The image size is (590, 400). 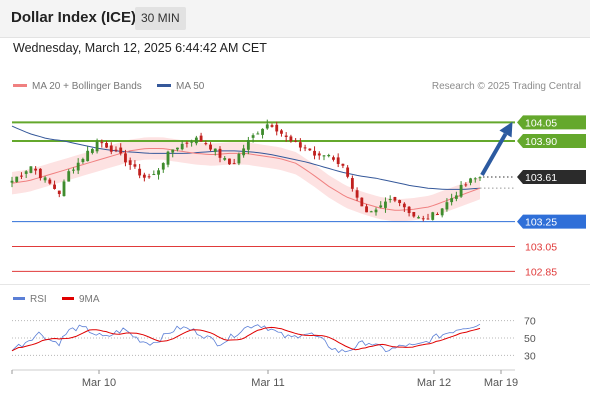 I want to click on current-price-label-tag, so click(x=551, y=177).